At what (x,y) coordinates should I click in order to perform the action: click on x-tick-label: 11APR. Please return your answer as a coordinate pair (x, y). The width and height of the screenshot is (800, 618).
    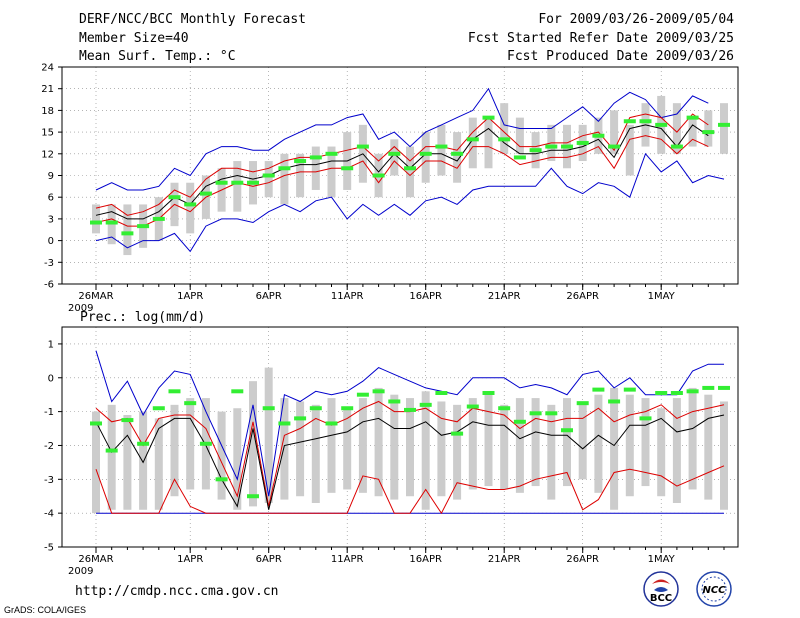
    Looking at the image, I should click on (347, 296).